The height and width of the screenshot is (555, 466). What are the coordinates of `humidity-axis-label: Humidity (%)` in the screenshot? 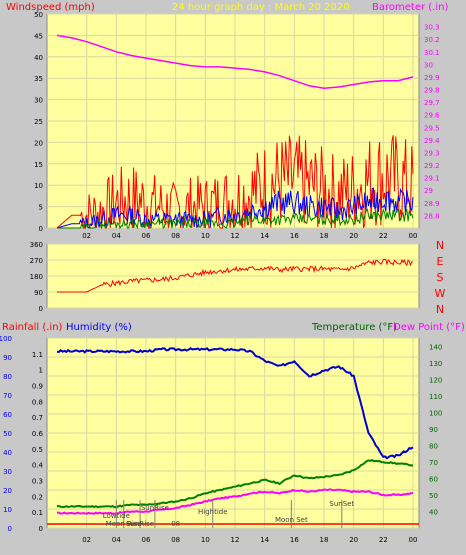 It's located at (99, 327).